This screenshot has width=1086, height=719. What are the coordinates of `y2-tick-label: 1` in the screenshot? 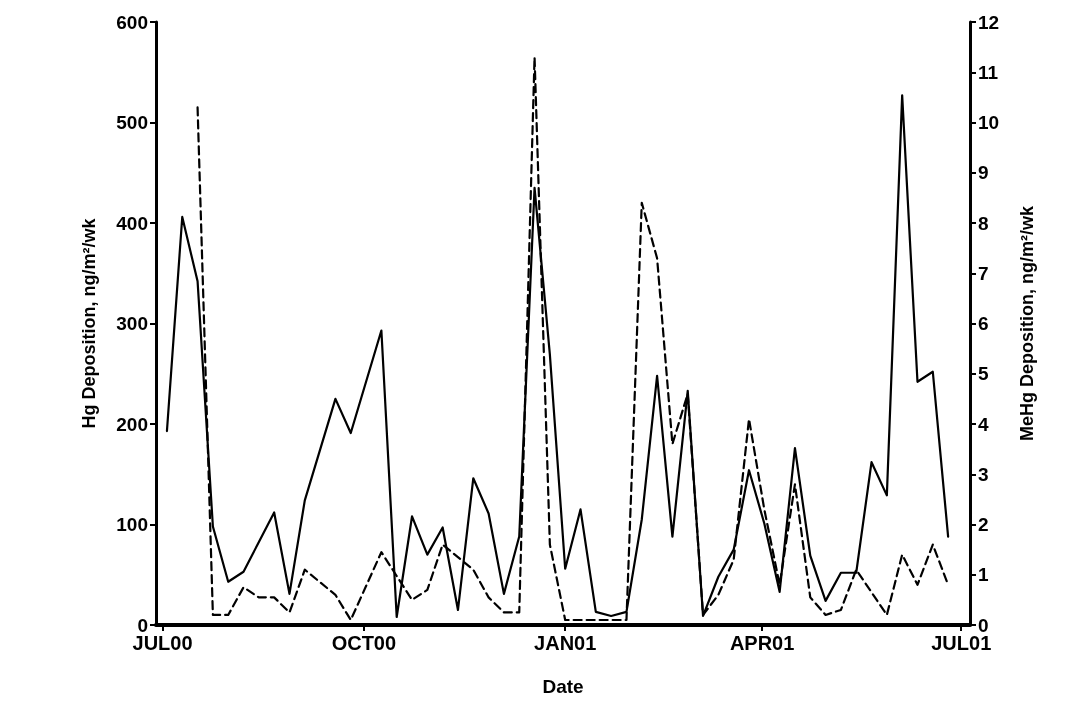 It's located at (983, 575).